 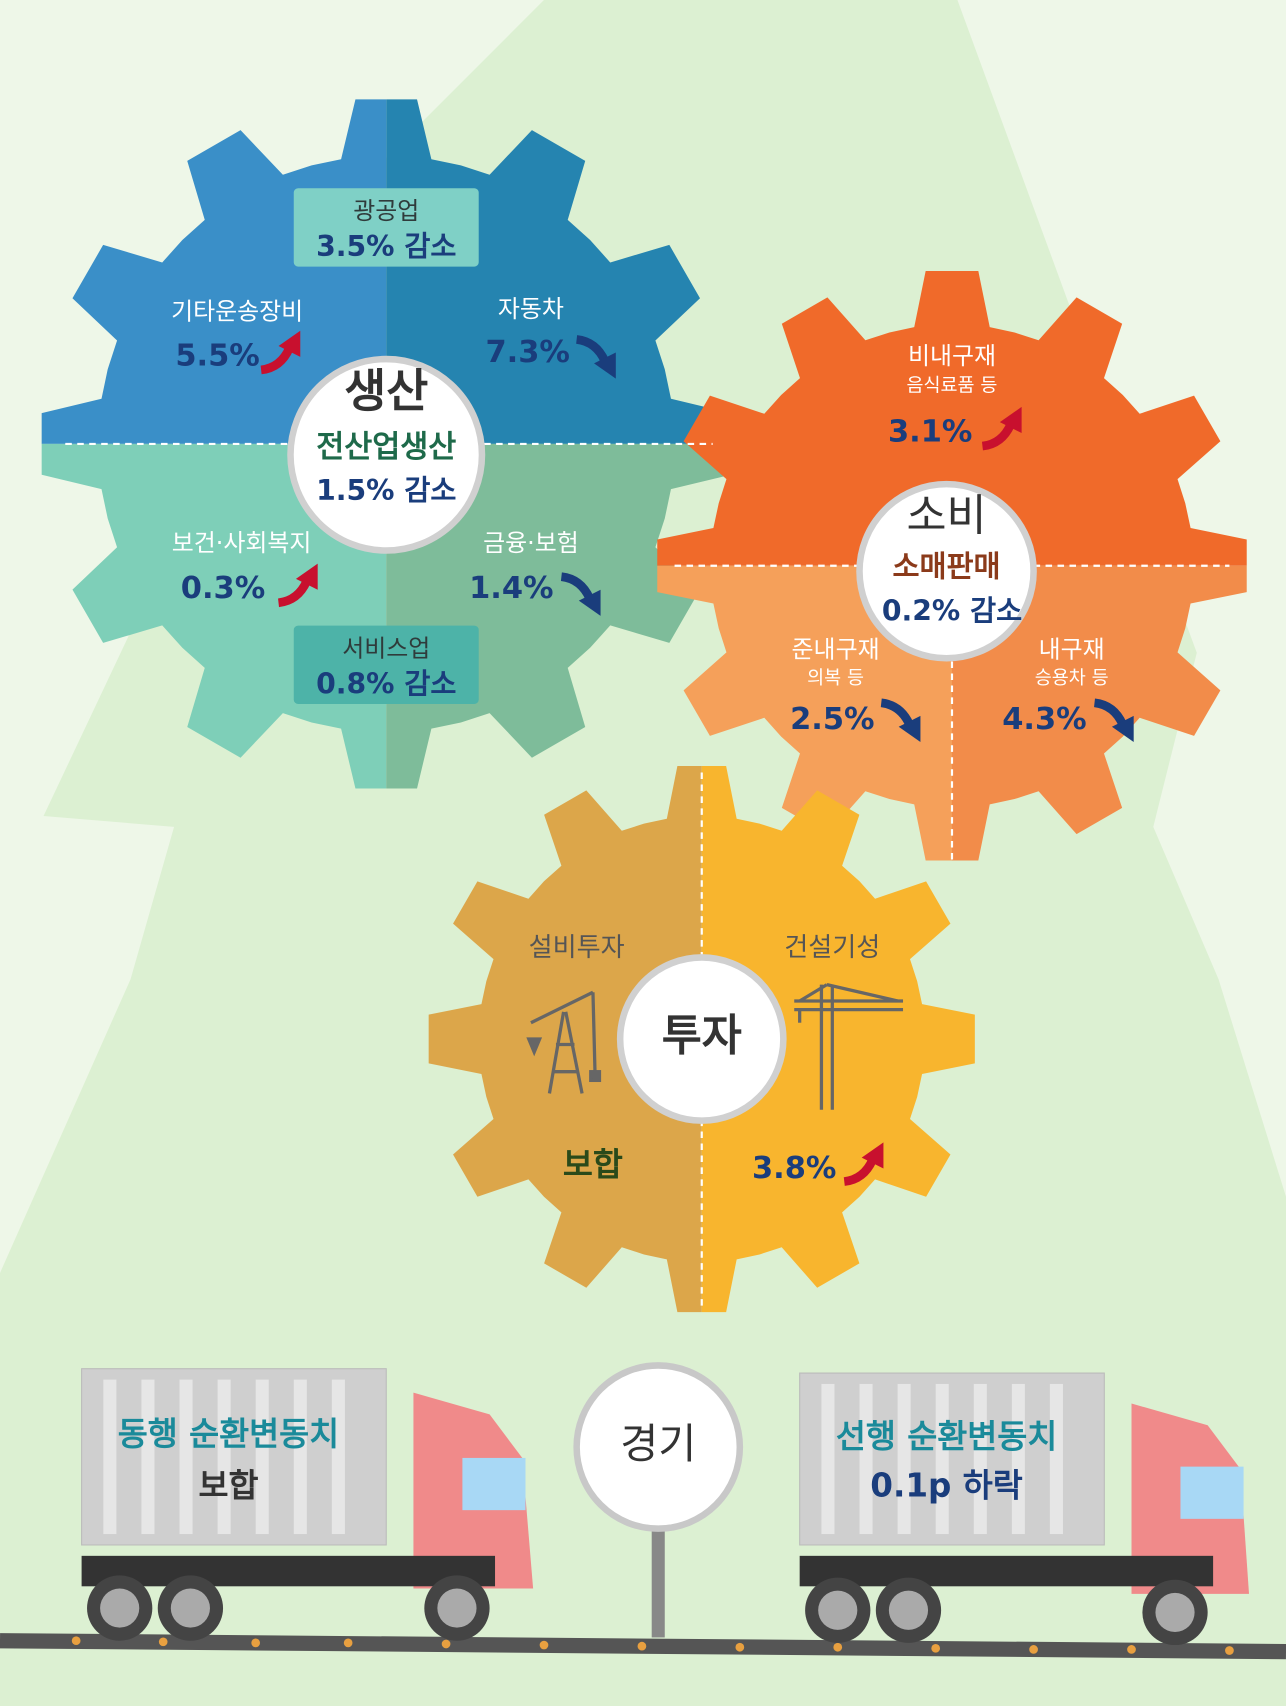 What do you see at coordinates (217, 355) in the screenshot?
I see `item-value: 5.5%` at bounding box center [217, 355].